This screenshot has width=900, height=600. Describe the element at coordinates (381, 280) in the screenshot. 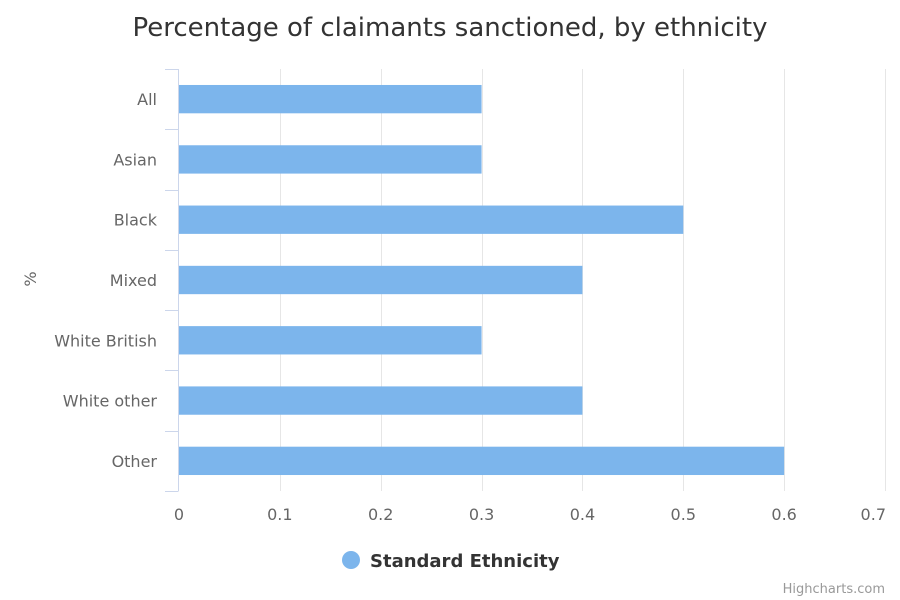

I see `bar-mixed` at that location.